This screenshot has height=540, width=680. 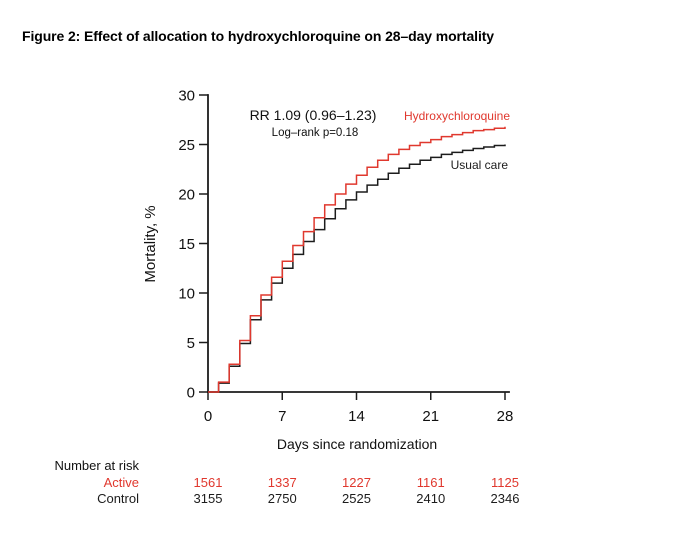 I want to click on risk-value-control-day14: 2525, so click(x=356, y=498).